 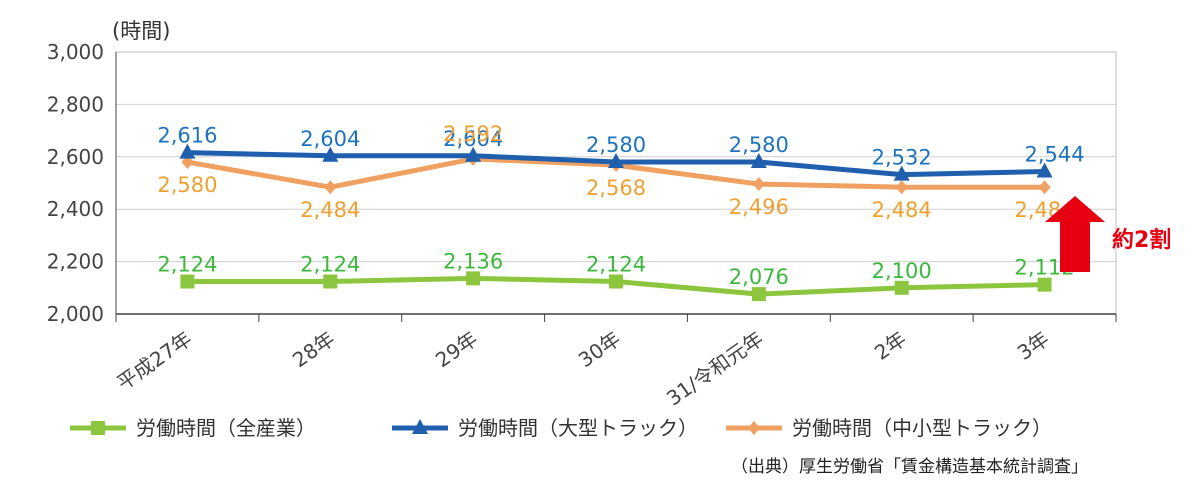 I want to click on legend-label: 労働時間（全産業）, so click(x=226, y=428).